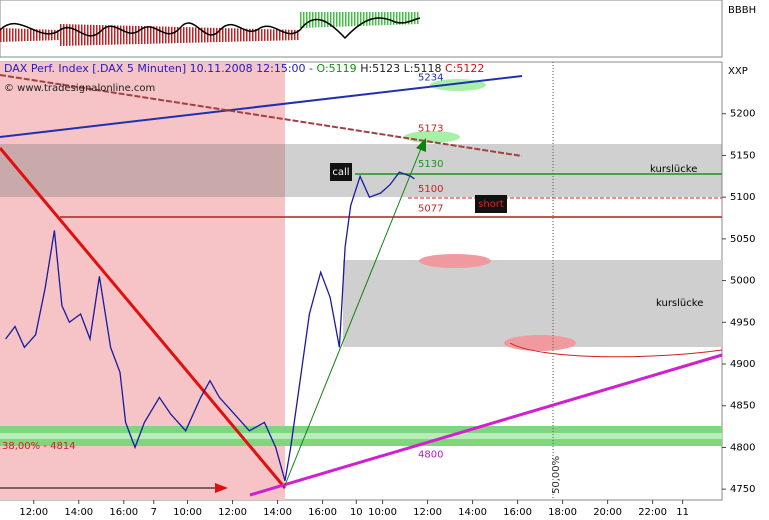 The image size is (769, 520). Describe the element at coordinates (430, 189) in the screenshot. I see `level-label: 5100` at that location.